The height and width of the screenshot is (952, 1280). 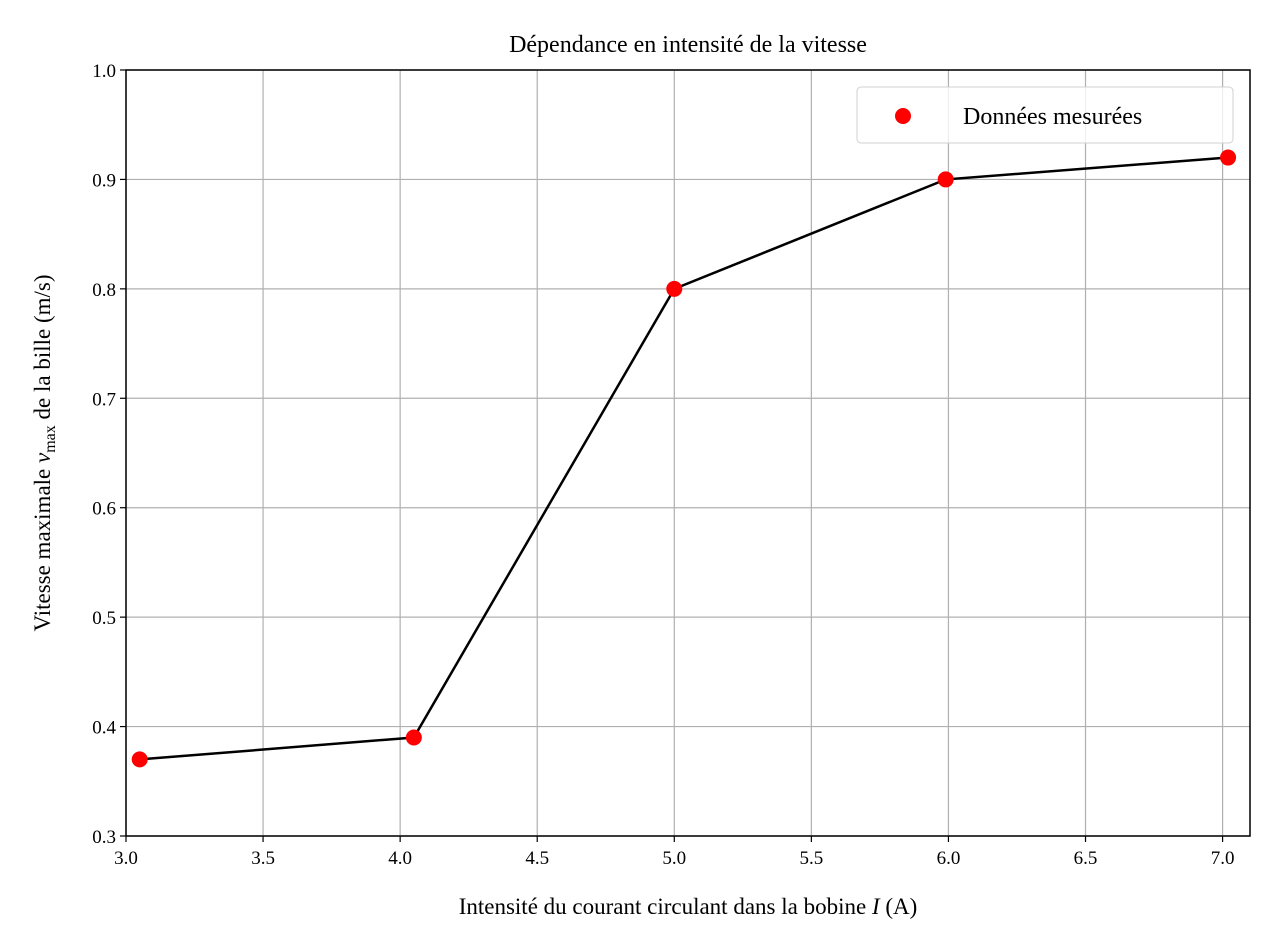 I want to click on y-tick-label: 0.4, so click(x=104, y=728).